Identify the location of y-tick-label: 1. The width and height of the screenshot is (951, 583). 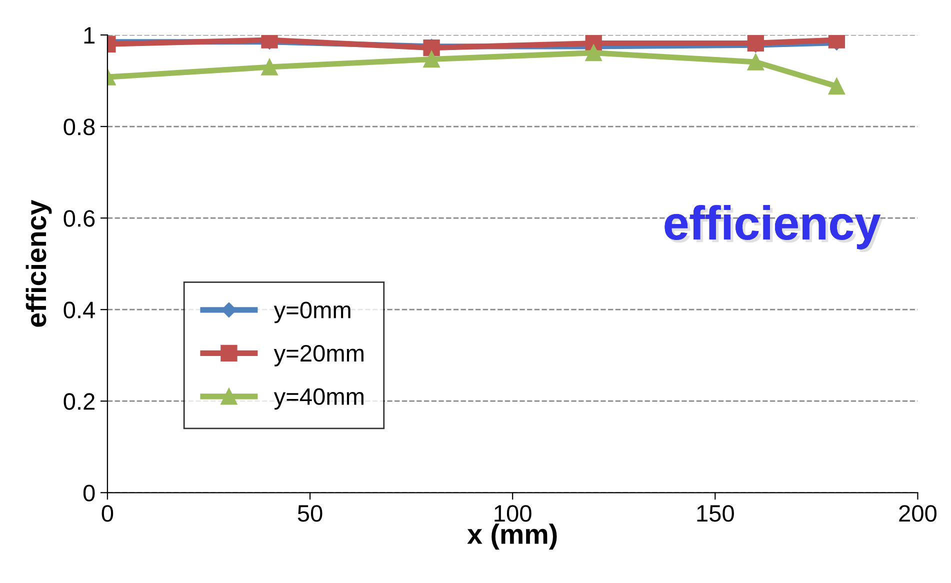
(89, 35).